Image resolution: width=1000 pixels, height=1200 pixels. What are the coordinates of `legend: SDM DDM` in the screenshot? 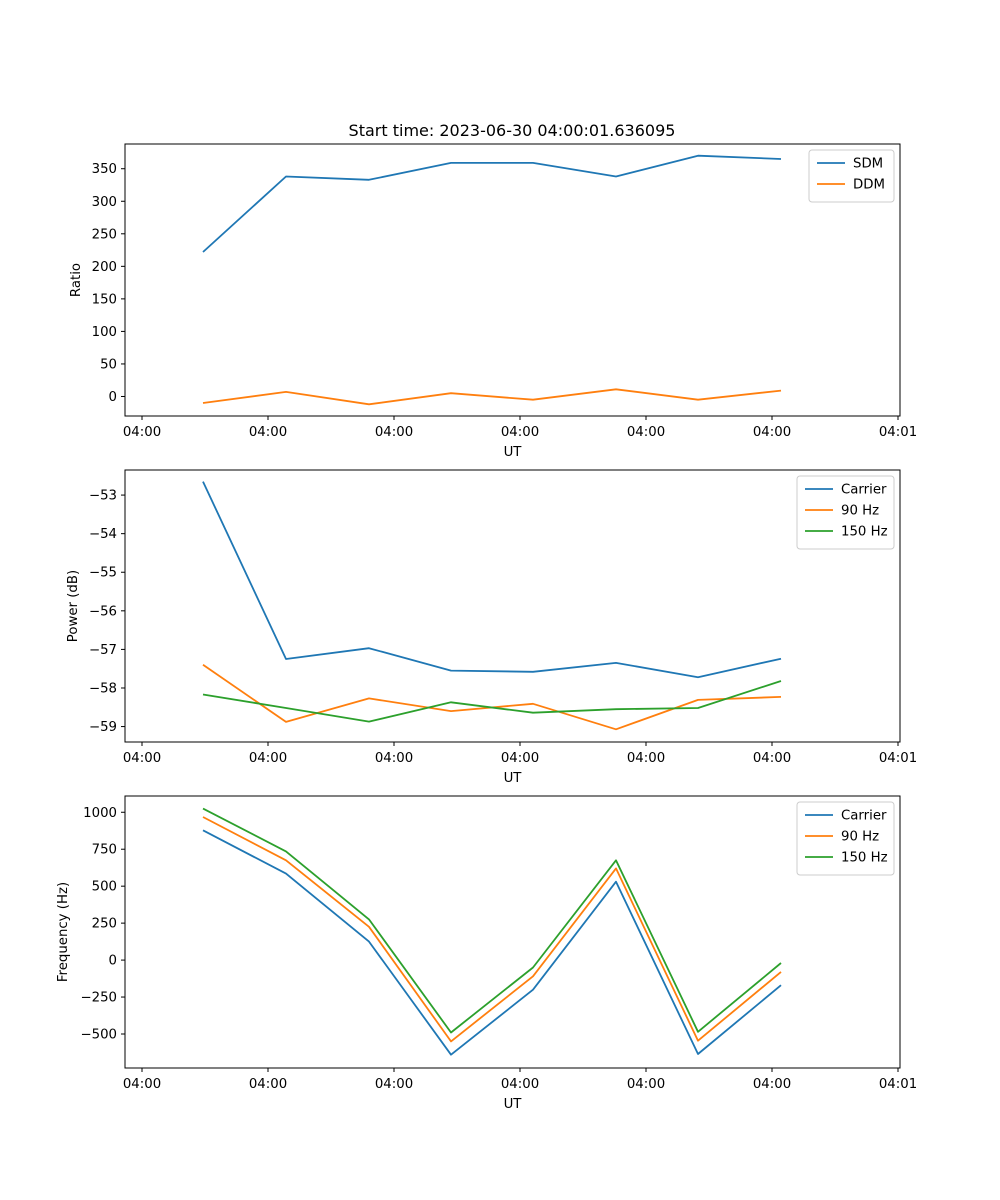 It's located at (851, 176).